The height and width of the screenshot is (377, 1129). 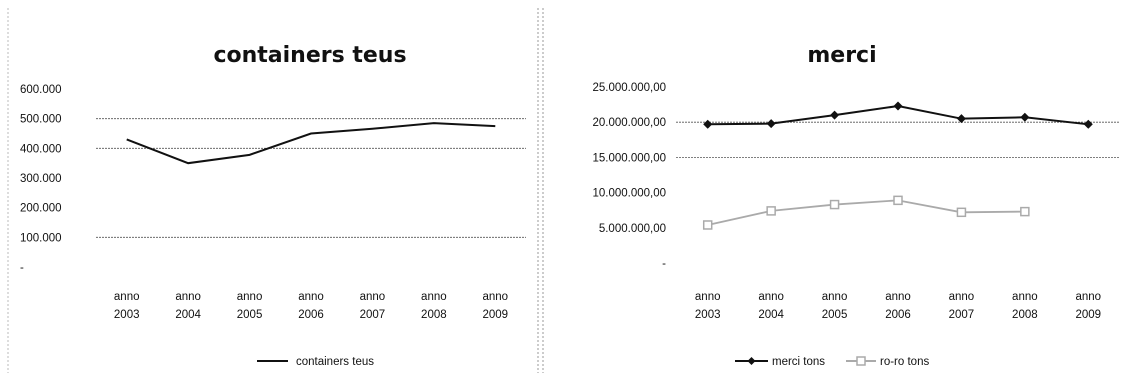 I want to click on legend: containers teus, so click(x=315, y=362).